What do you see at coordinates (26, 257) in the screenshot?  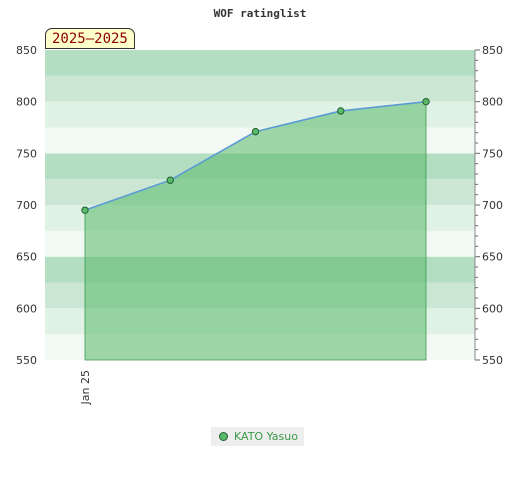 I see `y-tick-label-left: 650` at bounding box center [26, 257].